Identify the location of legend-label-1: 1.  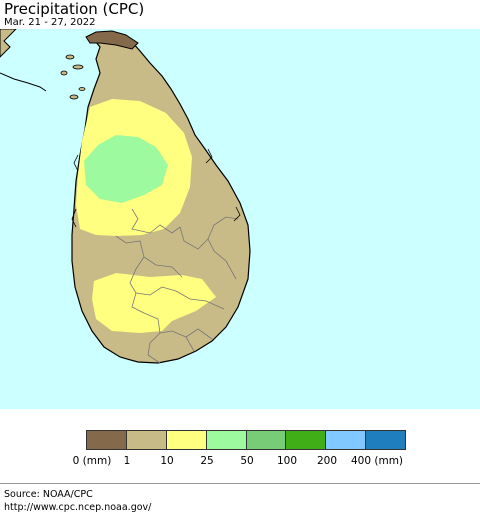
(127, 461).